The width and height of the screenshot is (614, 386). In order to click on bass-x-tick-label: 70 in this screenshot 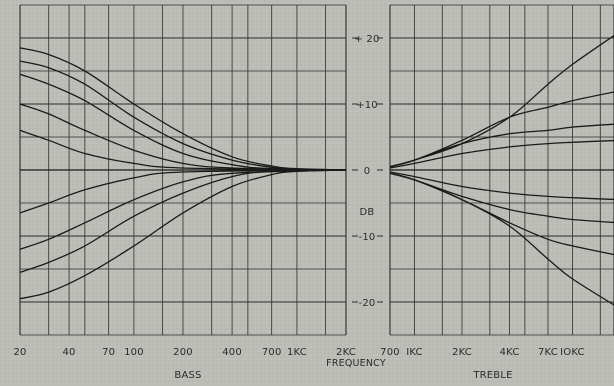, I will do `click(108, 352)`.